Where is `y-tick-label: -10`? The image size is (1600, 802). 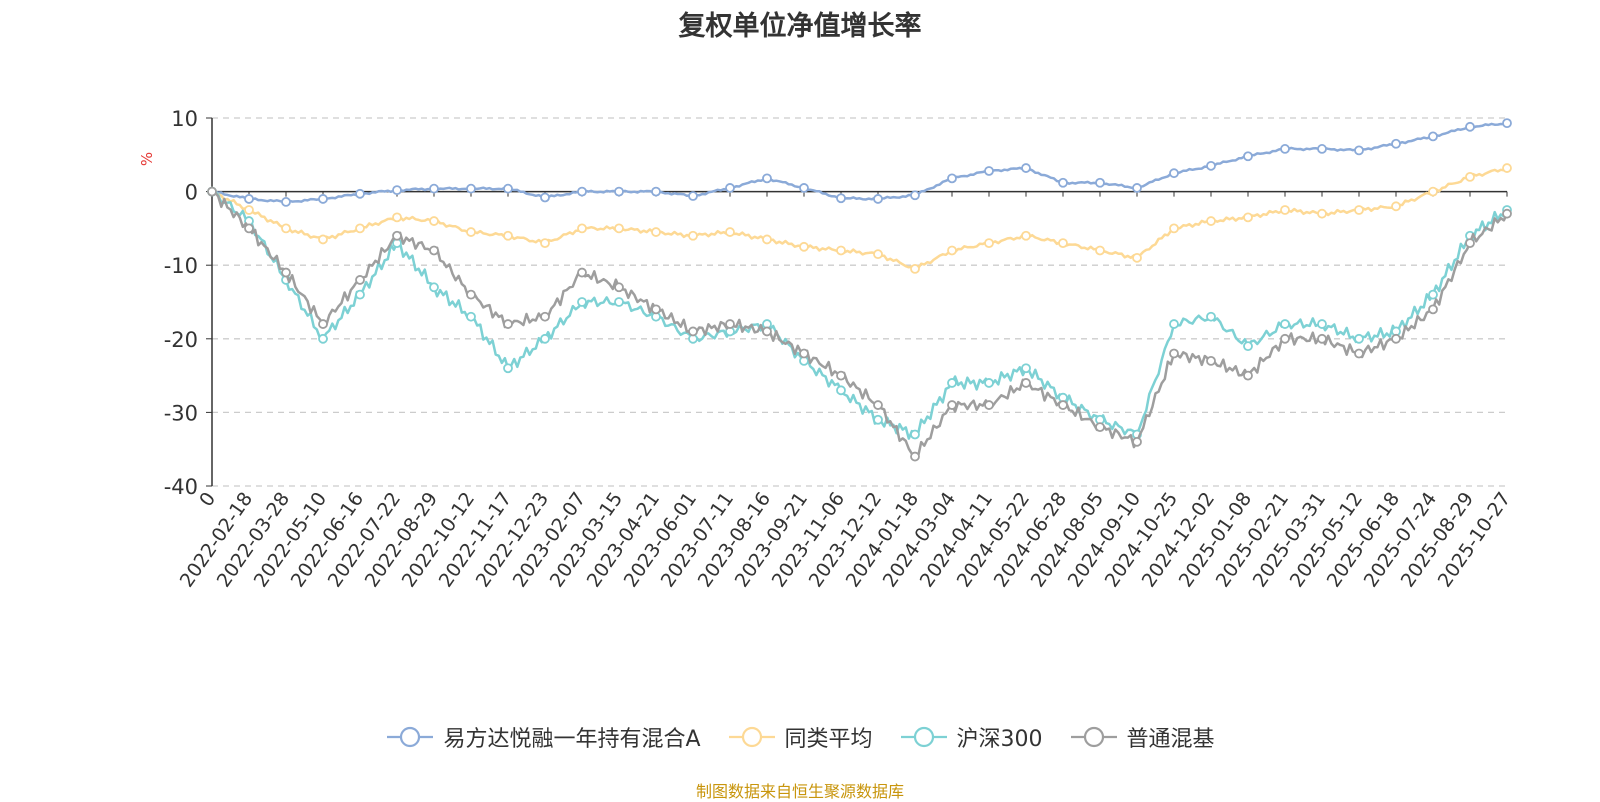
y-tick-label: -10 is located at coordinates (181, 266).